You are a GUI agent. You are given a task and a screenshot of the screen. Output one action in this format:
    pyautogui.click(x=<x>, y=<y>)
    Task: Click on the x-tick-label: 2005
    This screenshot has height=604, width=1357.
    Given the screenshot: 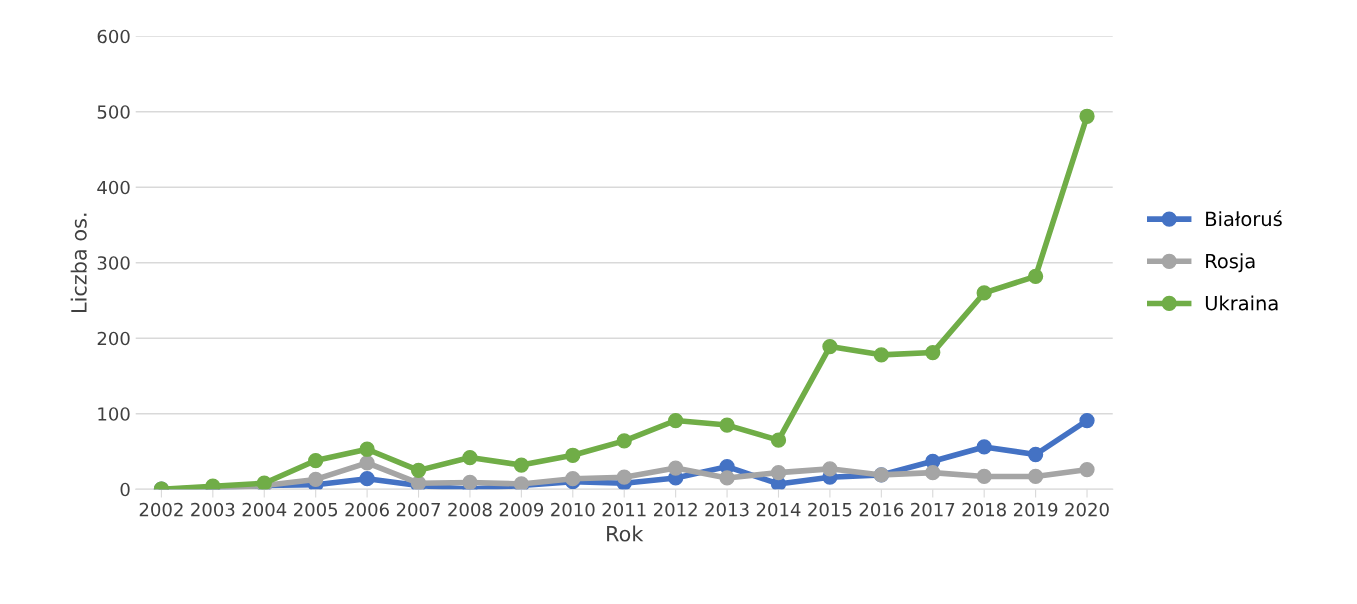 What is the action you would take?
    pyautogui.click(x=316, y=509)
    